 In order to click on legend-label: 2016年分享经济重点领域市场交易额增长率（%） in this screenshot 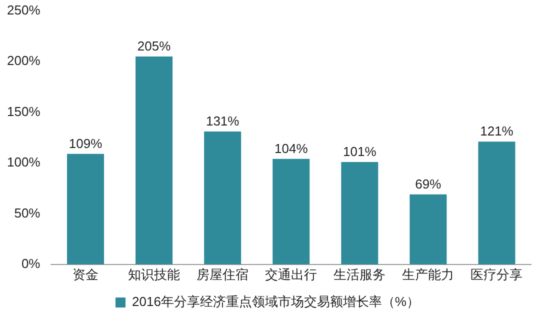, I will do `click(276, 302)`.